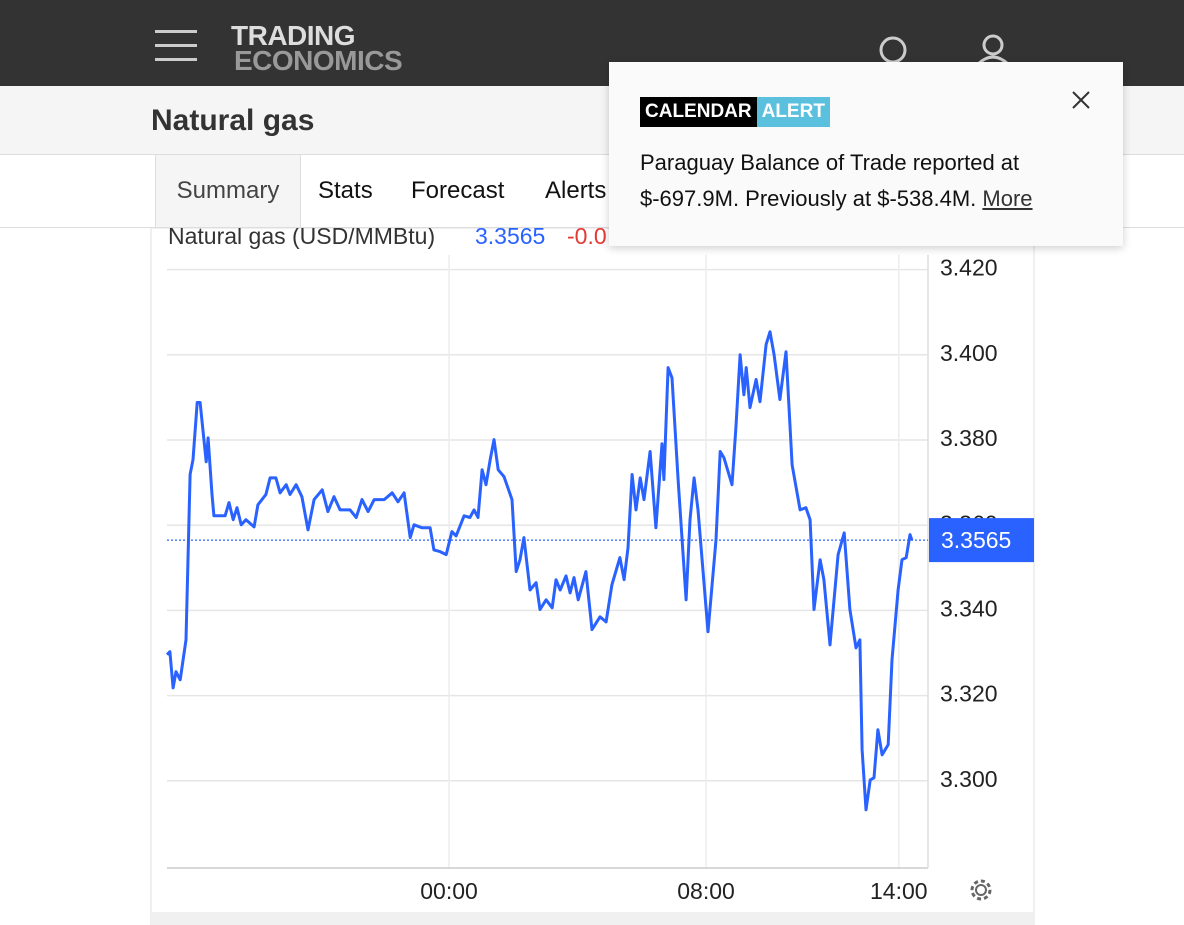 This screenshot has height=925, width=1184. I want to click on settings-icon, so click(981, 890).